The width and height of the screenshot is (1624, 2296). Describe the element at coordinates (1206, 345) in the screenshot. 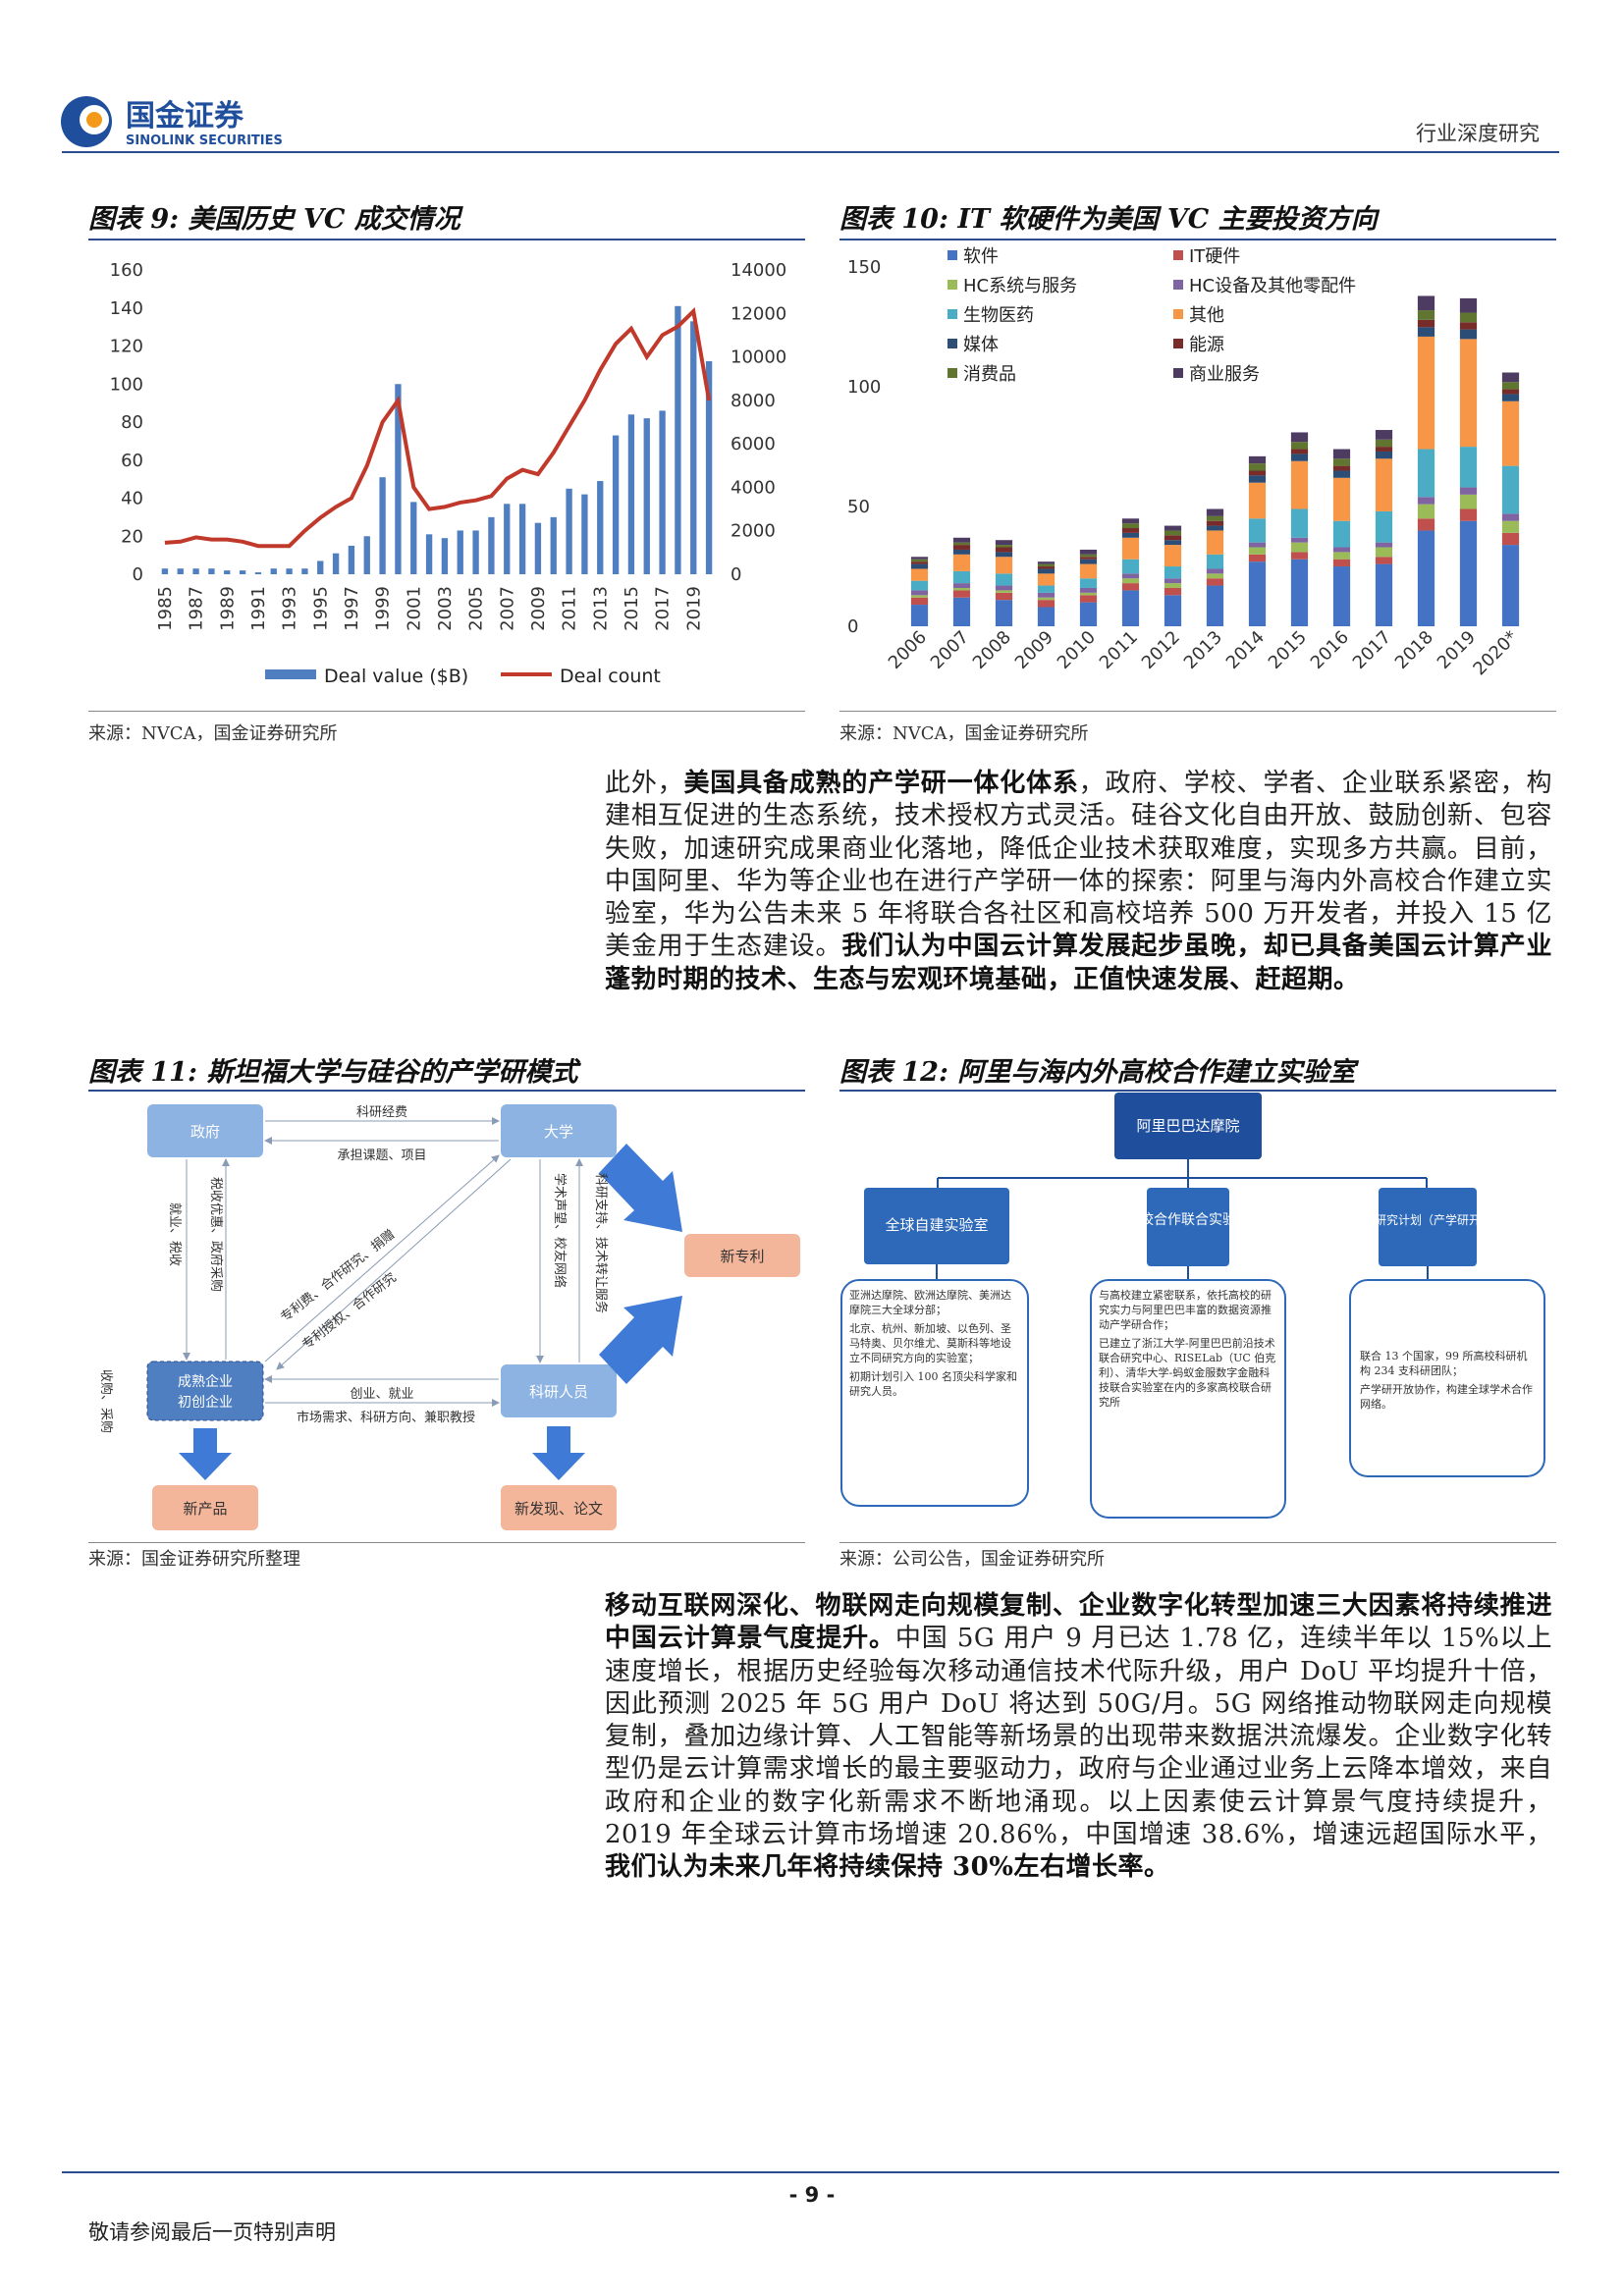

I see `legend-label: 能源` at that location.